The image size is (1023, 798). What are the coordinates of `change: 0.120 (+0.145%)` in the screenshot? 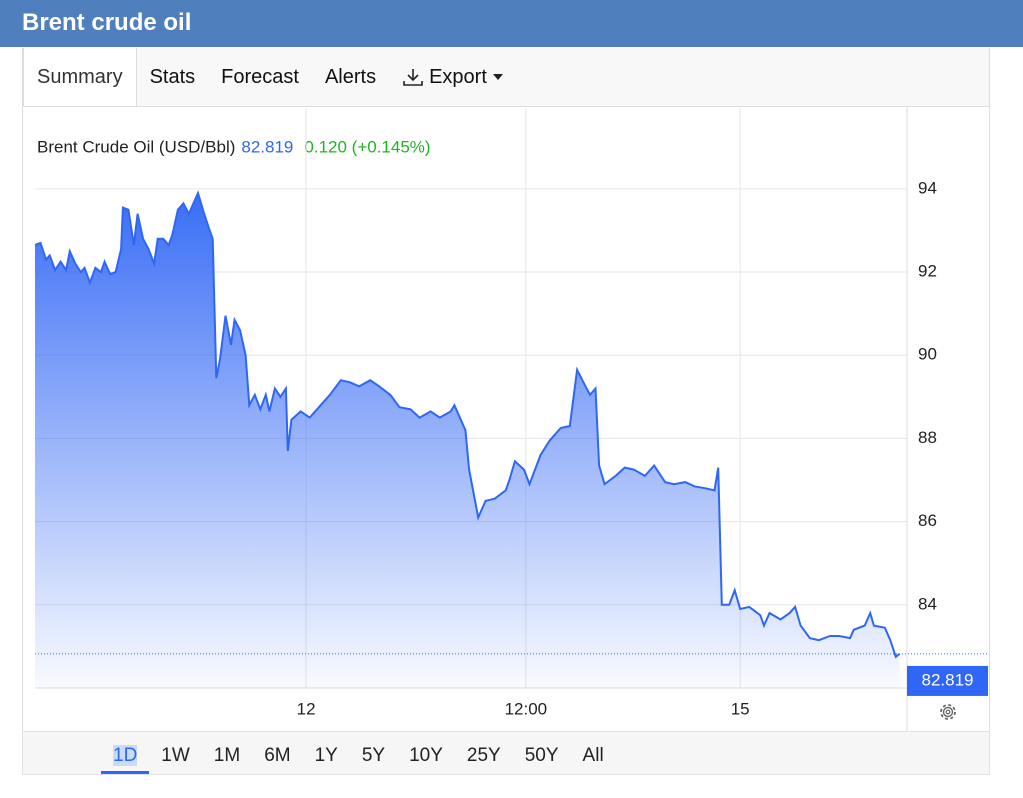 It's located at (367, 146).